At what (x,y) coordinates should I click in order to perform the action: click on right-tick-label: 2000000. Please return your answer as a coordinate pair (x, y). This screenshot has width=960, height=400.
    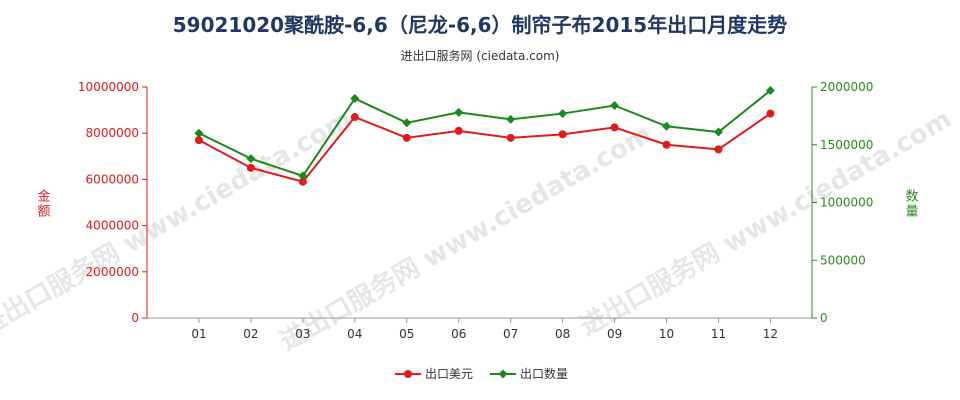
    Looking at the image, I should click on (846, 87).